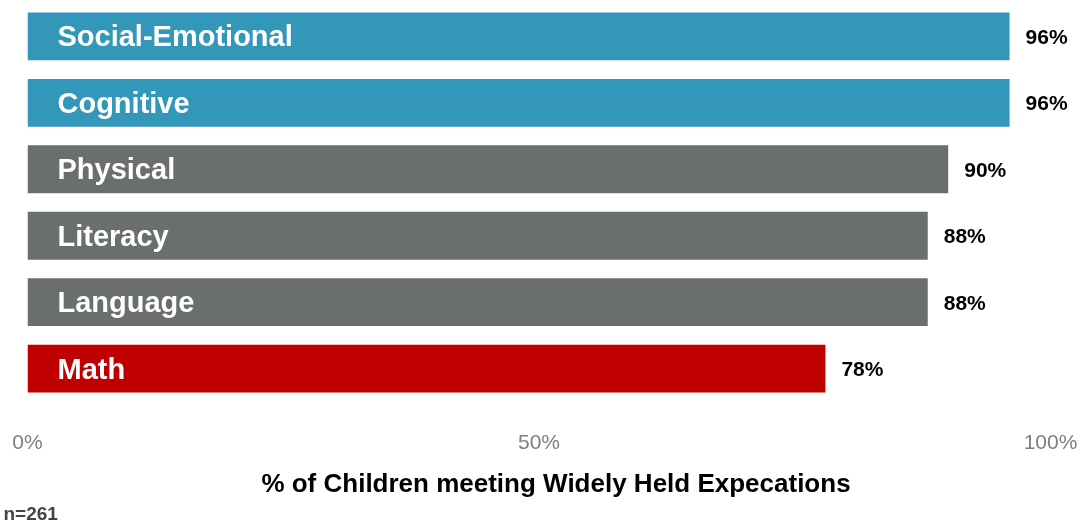 Image resolution: width=1084 pixels, height=523 pixels. What do you see at coordinates (1050, 441) in the screenshot?
I see `x-tick-label: 100%` at bounding box center [1050, 441].